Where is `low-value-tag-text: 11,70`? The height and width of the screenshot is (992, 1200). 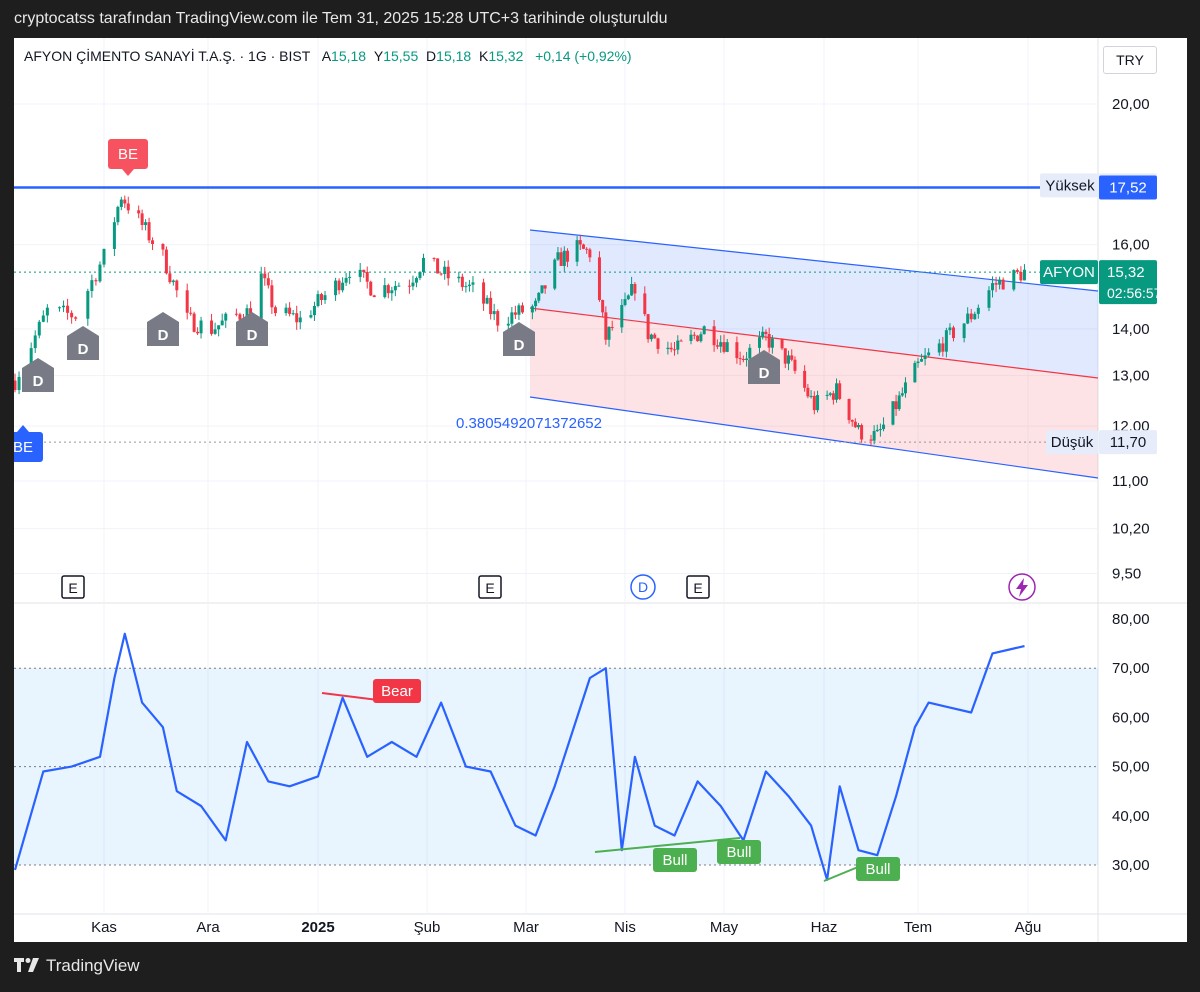
low-value-tag-text: 11,70 is located at coordinates (1128, 442).